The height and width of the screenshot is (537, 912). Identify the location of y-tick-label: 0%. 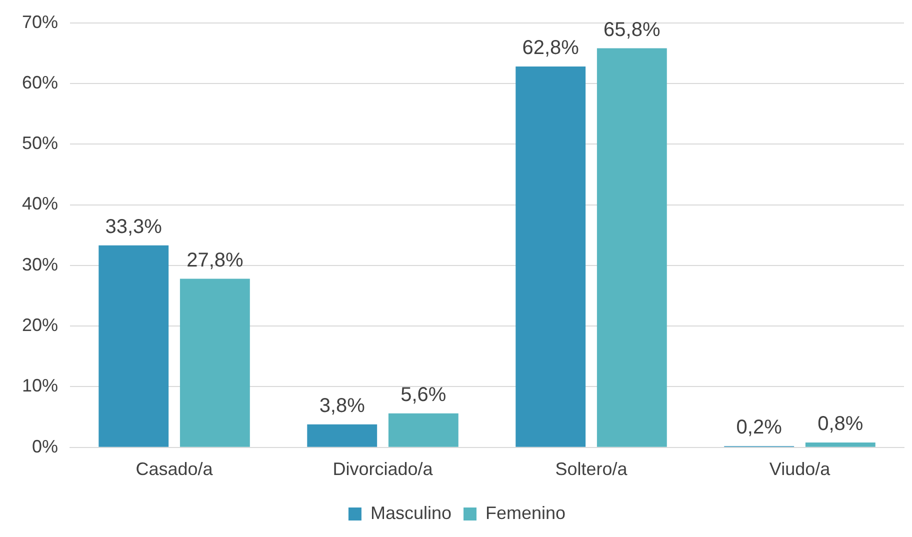
(45, 446).